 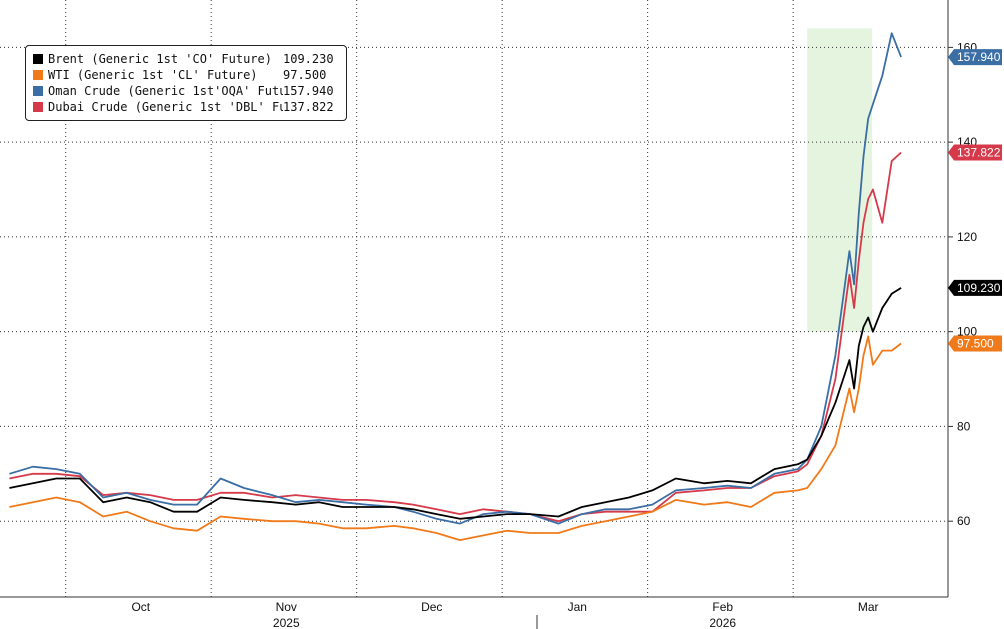 What do you see at coordinates (975, 200) in the screenshot?
I see `value-tags: 109.230 97.500 157.940 137.822` at bounding box center [975, 200].